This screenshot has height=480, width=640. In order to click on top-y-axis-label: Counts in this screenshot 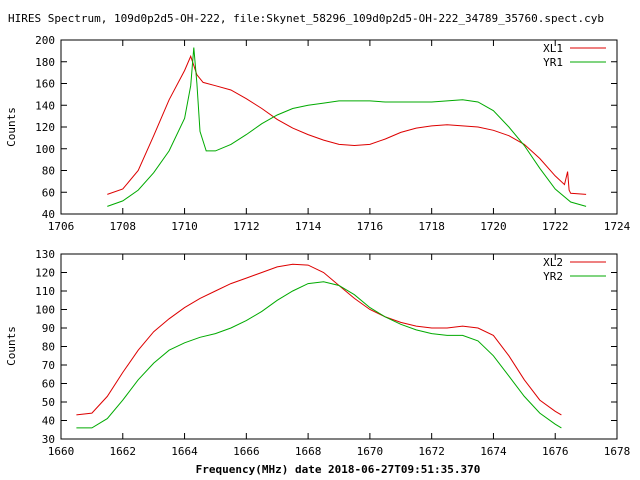, I will do `click(11, 127)`.